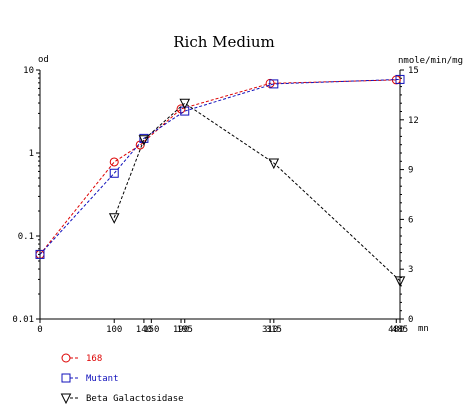 The height and width of the screenshot is (405, 472). What do you see at coordinates (396, 330) in the screenshot?
I see `x-tick-label: 480` at bounding box center [396, 330].